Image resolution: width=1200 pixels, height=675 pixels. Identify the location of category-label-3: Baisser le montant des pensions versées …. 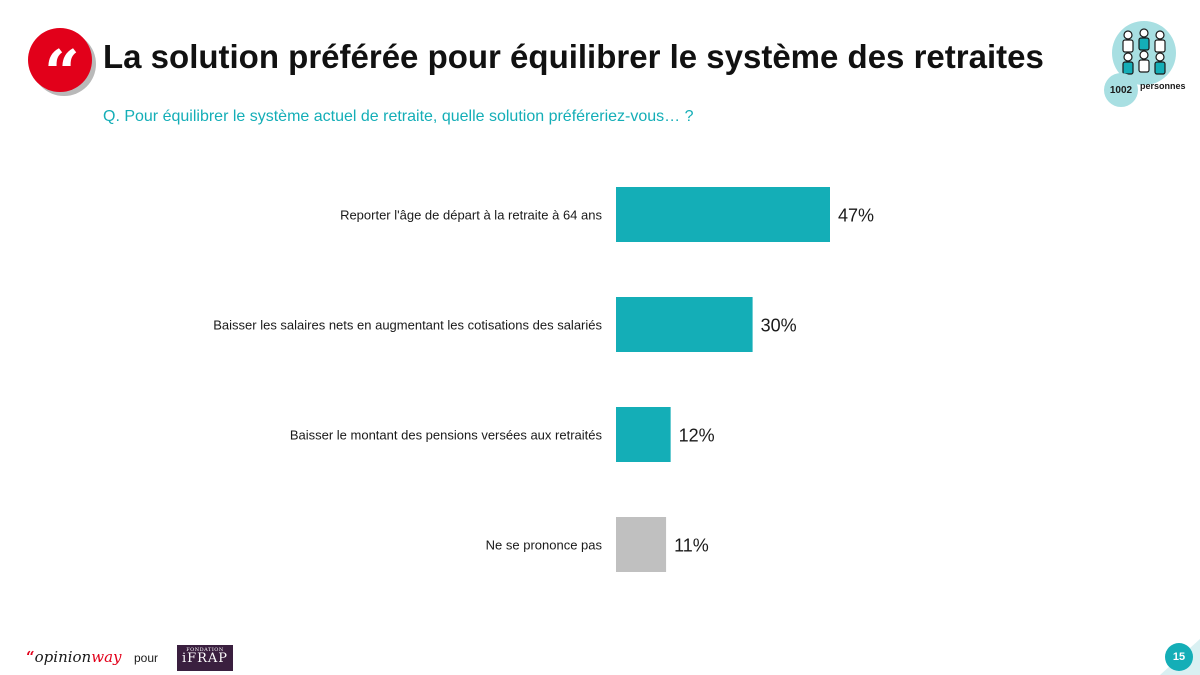
(446, 435).